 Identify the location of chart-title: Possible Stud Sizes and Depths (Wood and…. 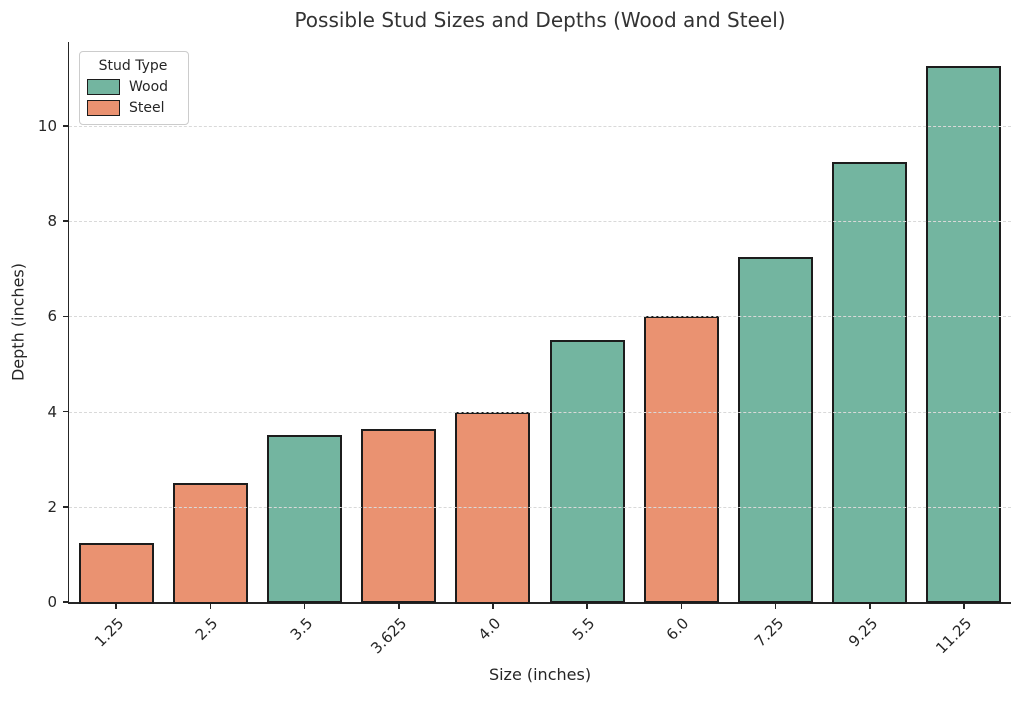
(540, 20).